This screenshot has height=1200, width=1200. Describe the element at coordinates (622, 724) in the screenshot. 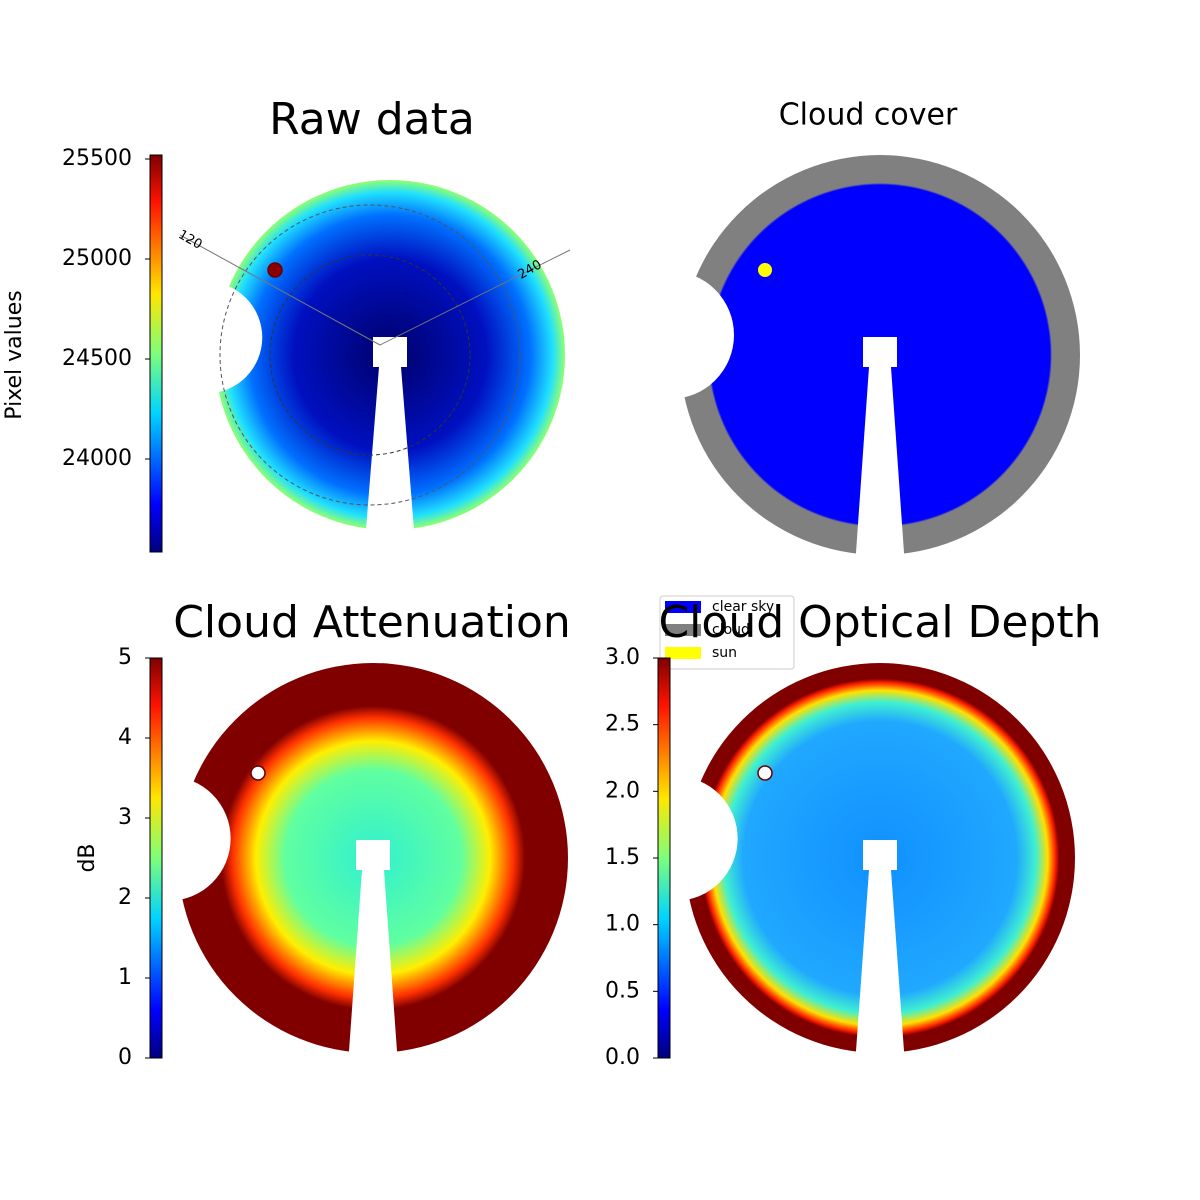

I see `colorbar-tick-label: 2.5` at that location.